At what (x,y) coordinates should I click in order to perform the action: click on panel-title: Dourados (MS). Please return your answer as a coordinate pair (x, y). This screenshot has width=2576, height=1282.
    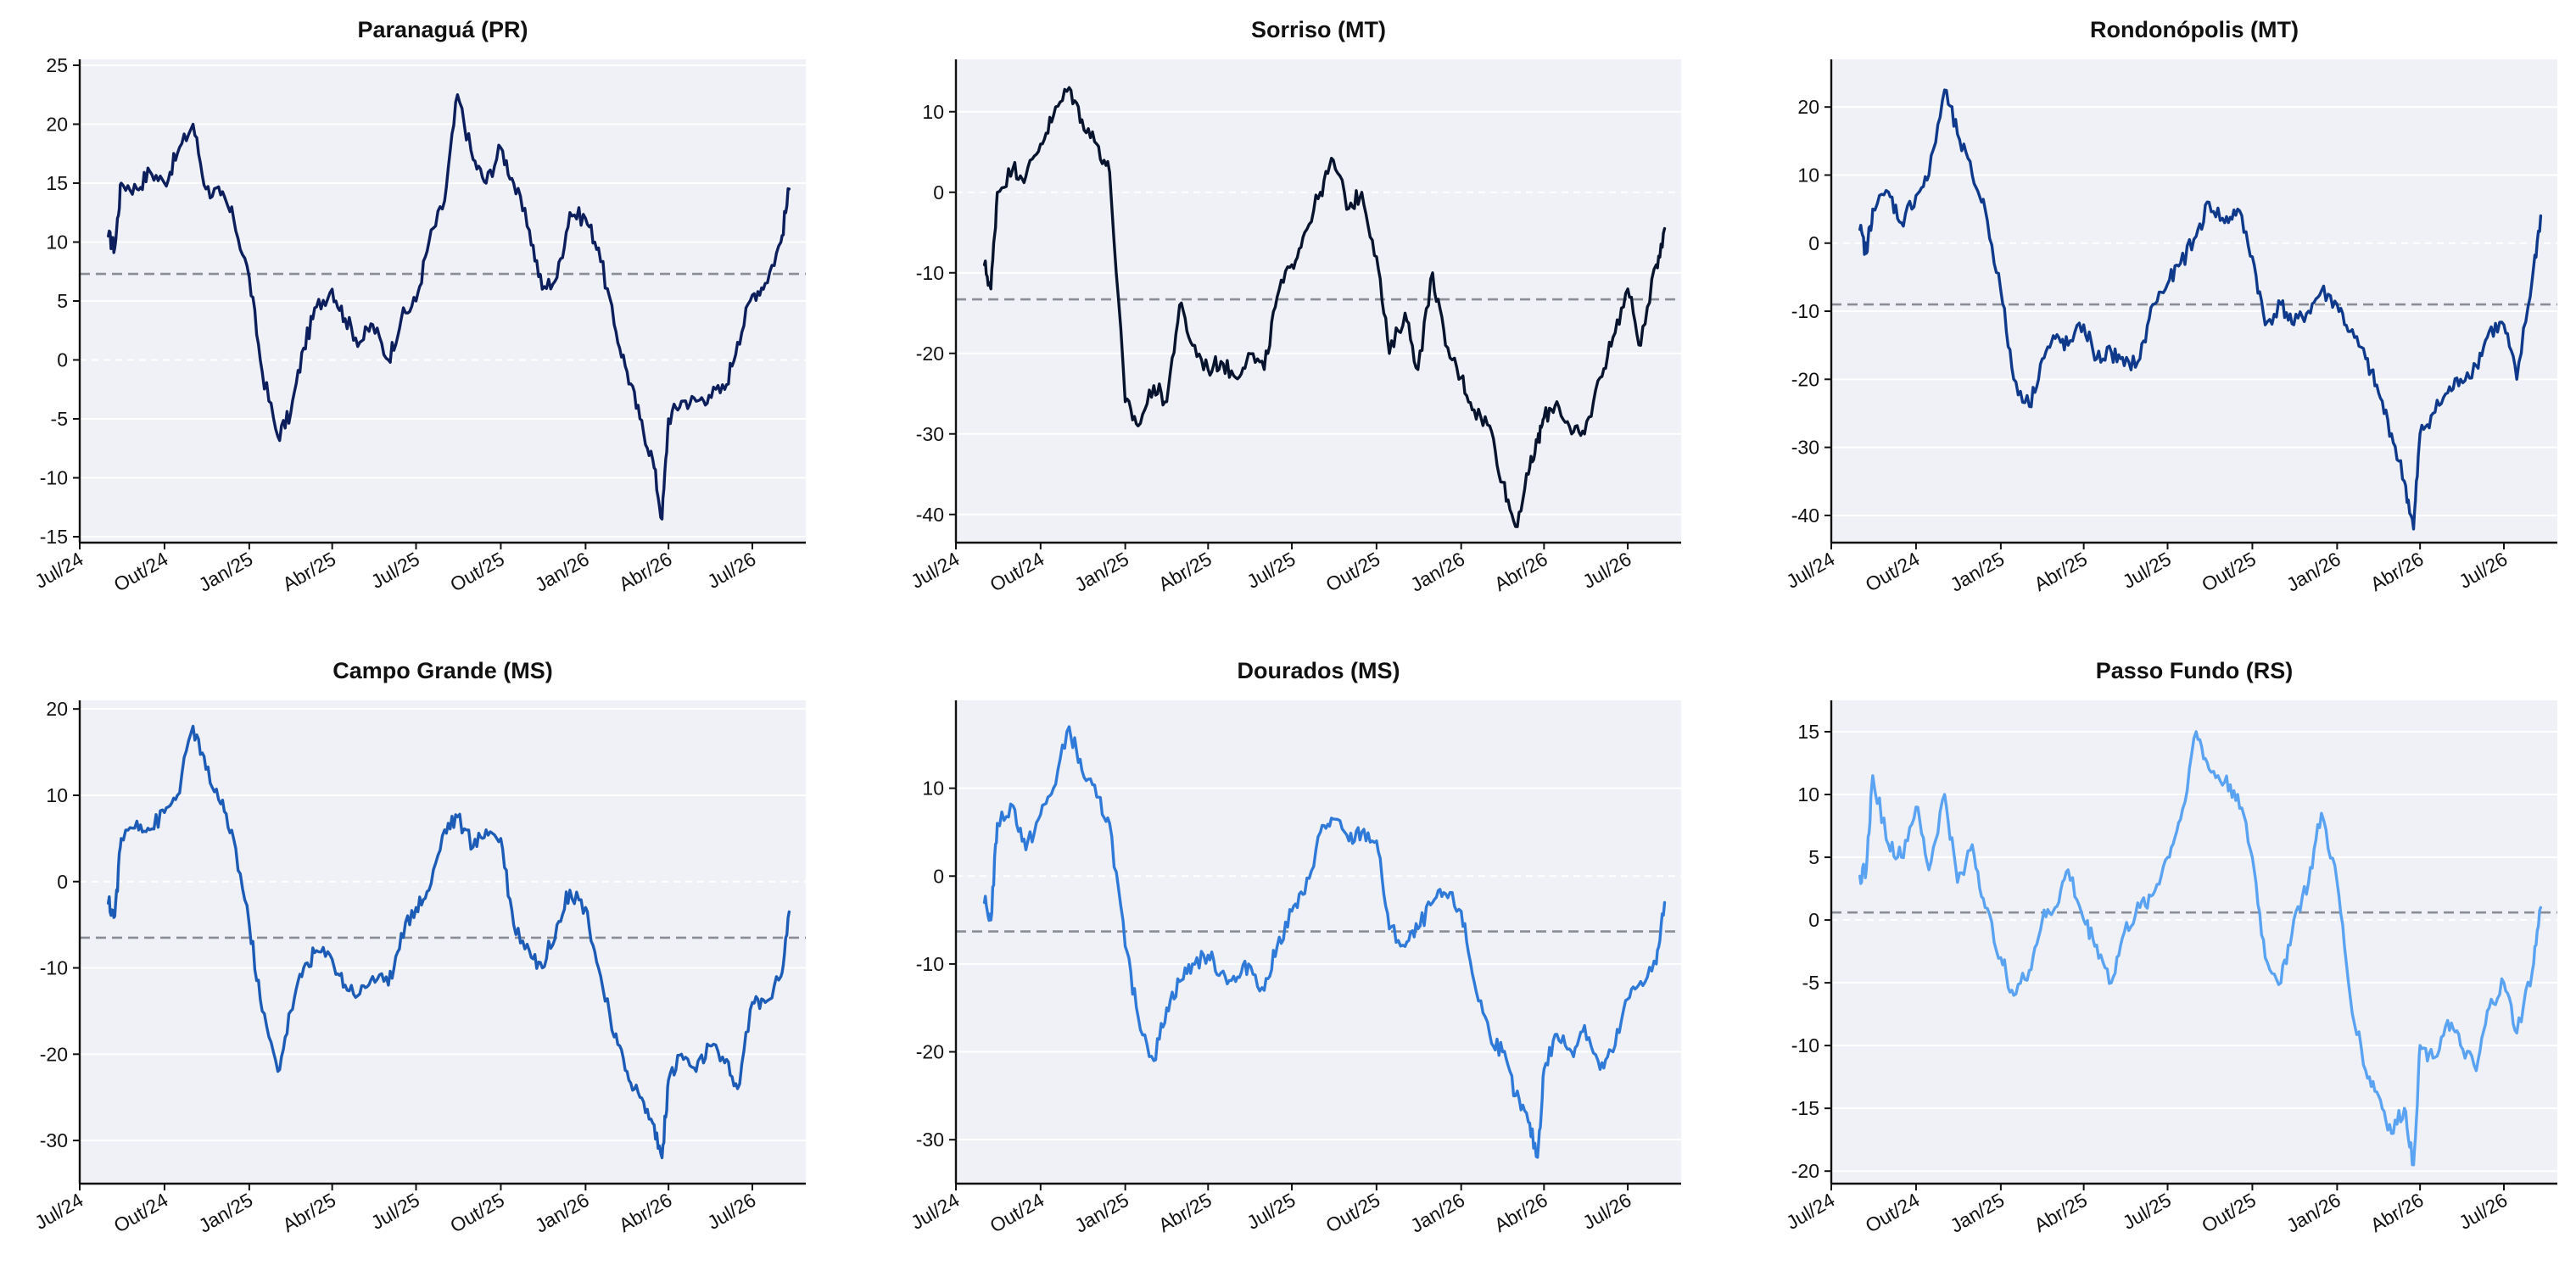
    Looking at the image, I should click on (1319, 670).